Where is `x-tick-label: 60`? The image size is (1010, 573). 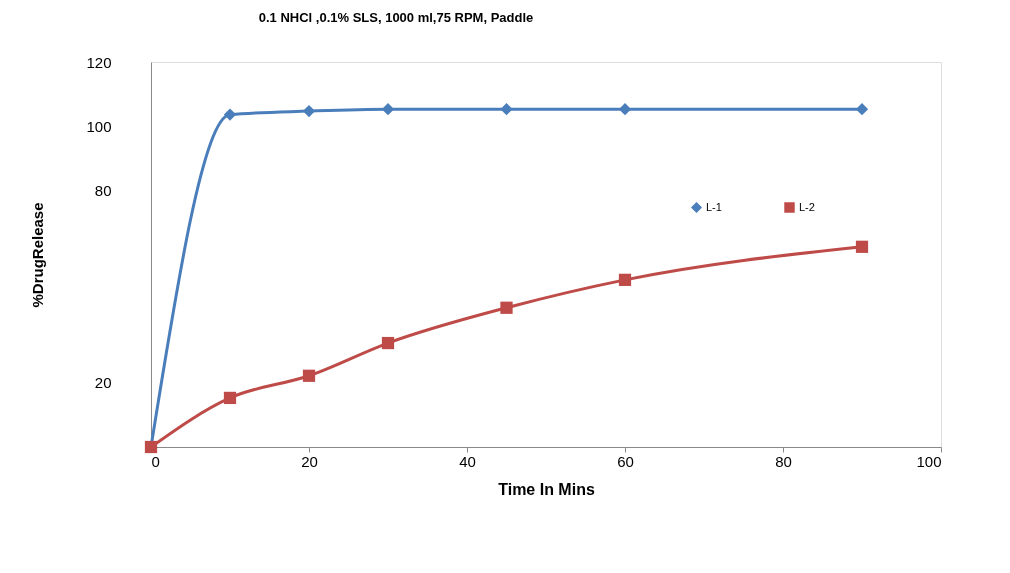
x-tick-label: 60 is located at coordinates (625, 461).